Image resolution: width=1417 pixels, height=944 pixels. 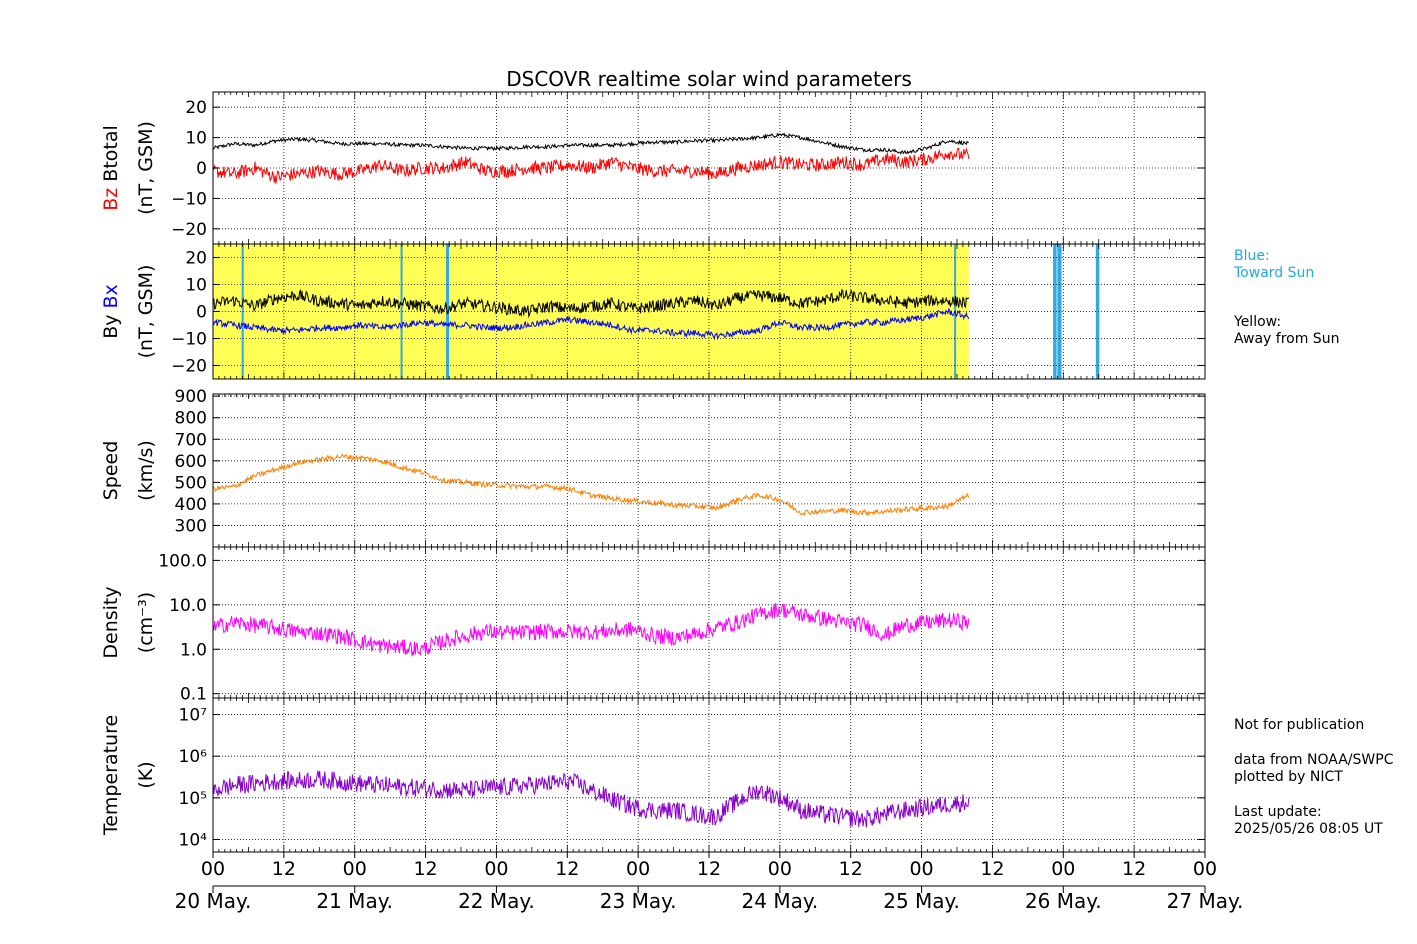 I want to click on x-date-label: 27 May., so click(x=1205, y=901).